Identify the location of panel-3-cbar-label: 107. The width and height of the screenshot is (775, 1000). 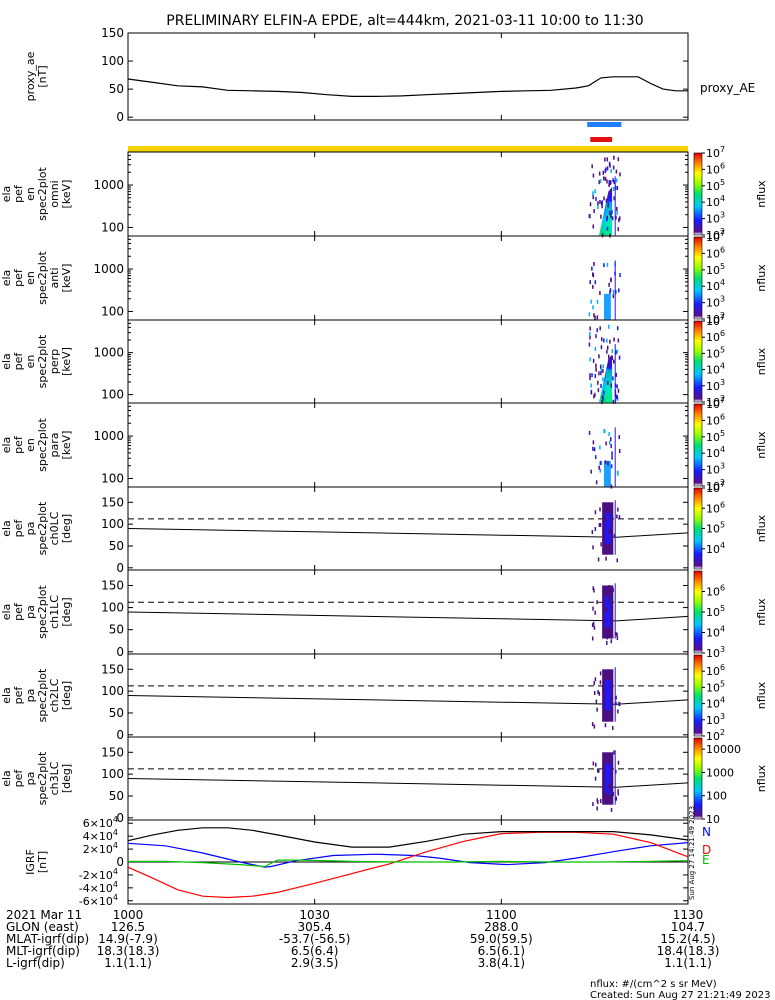
(715, 320).